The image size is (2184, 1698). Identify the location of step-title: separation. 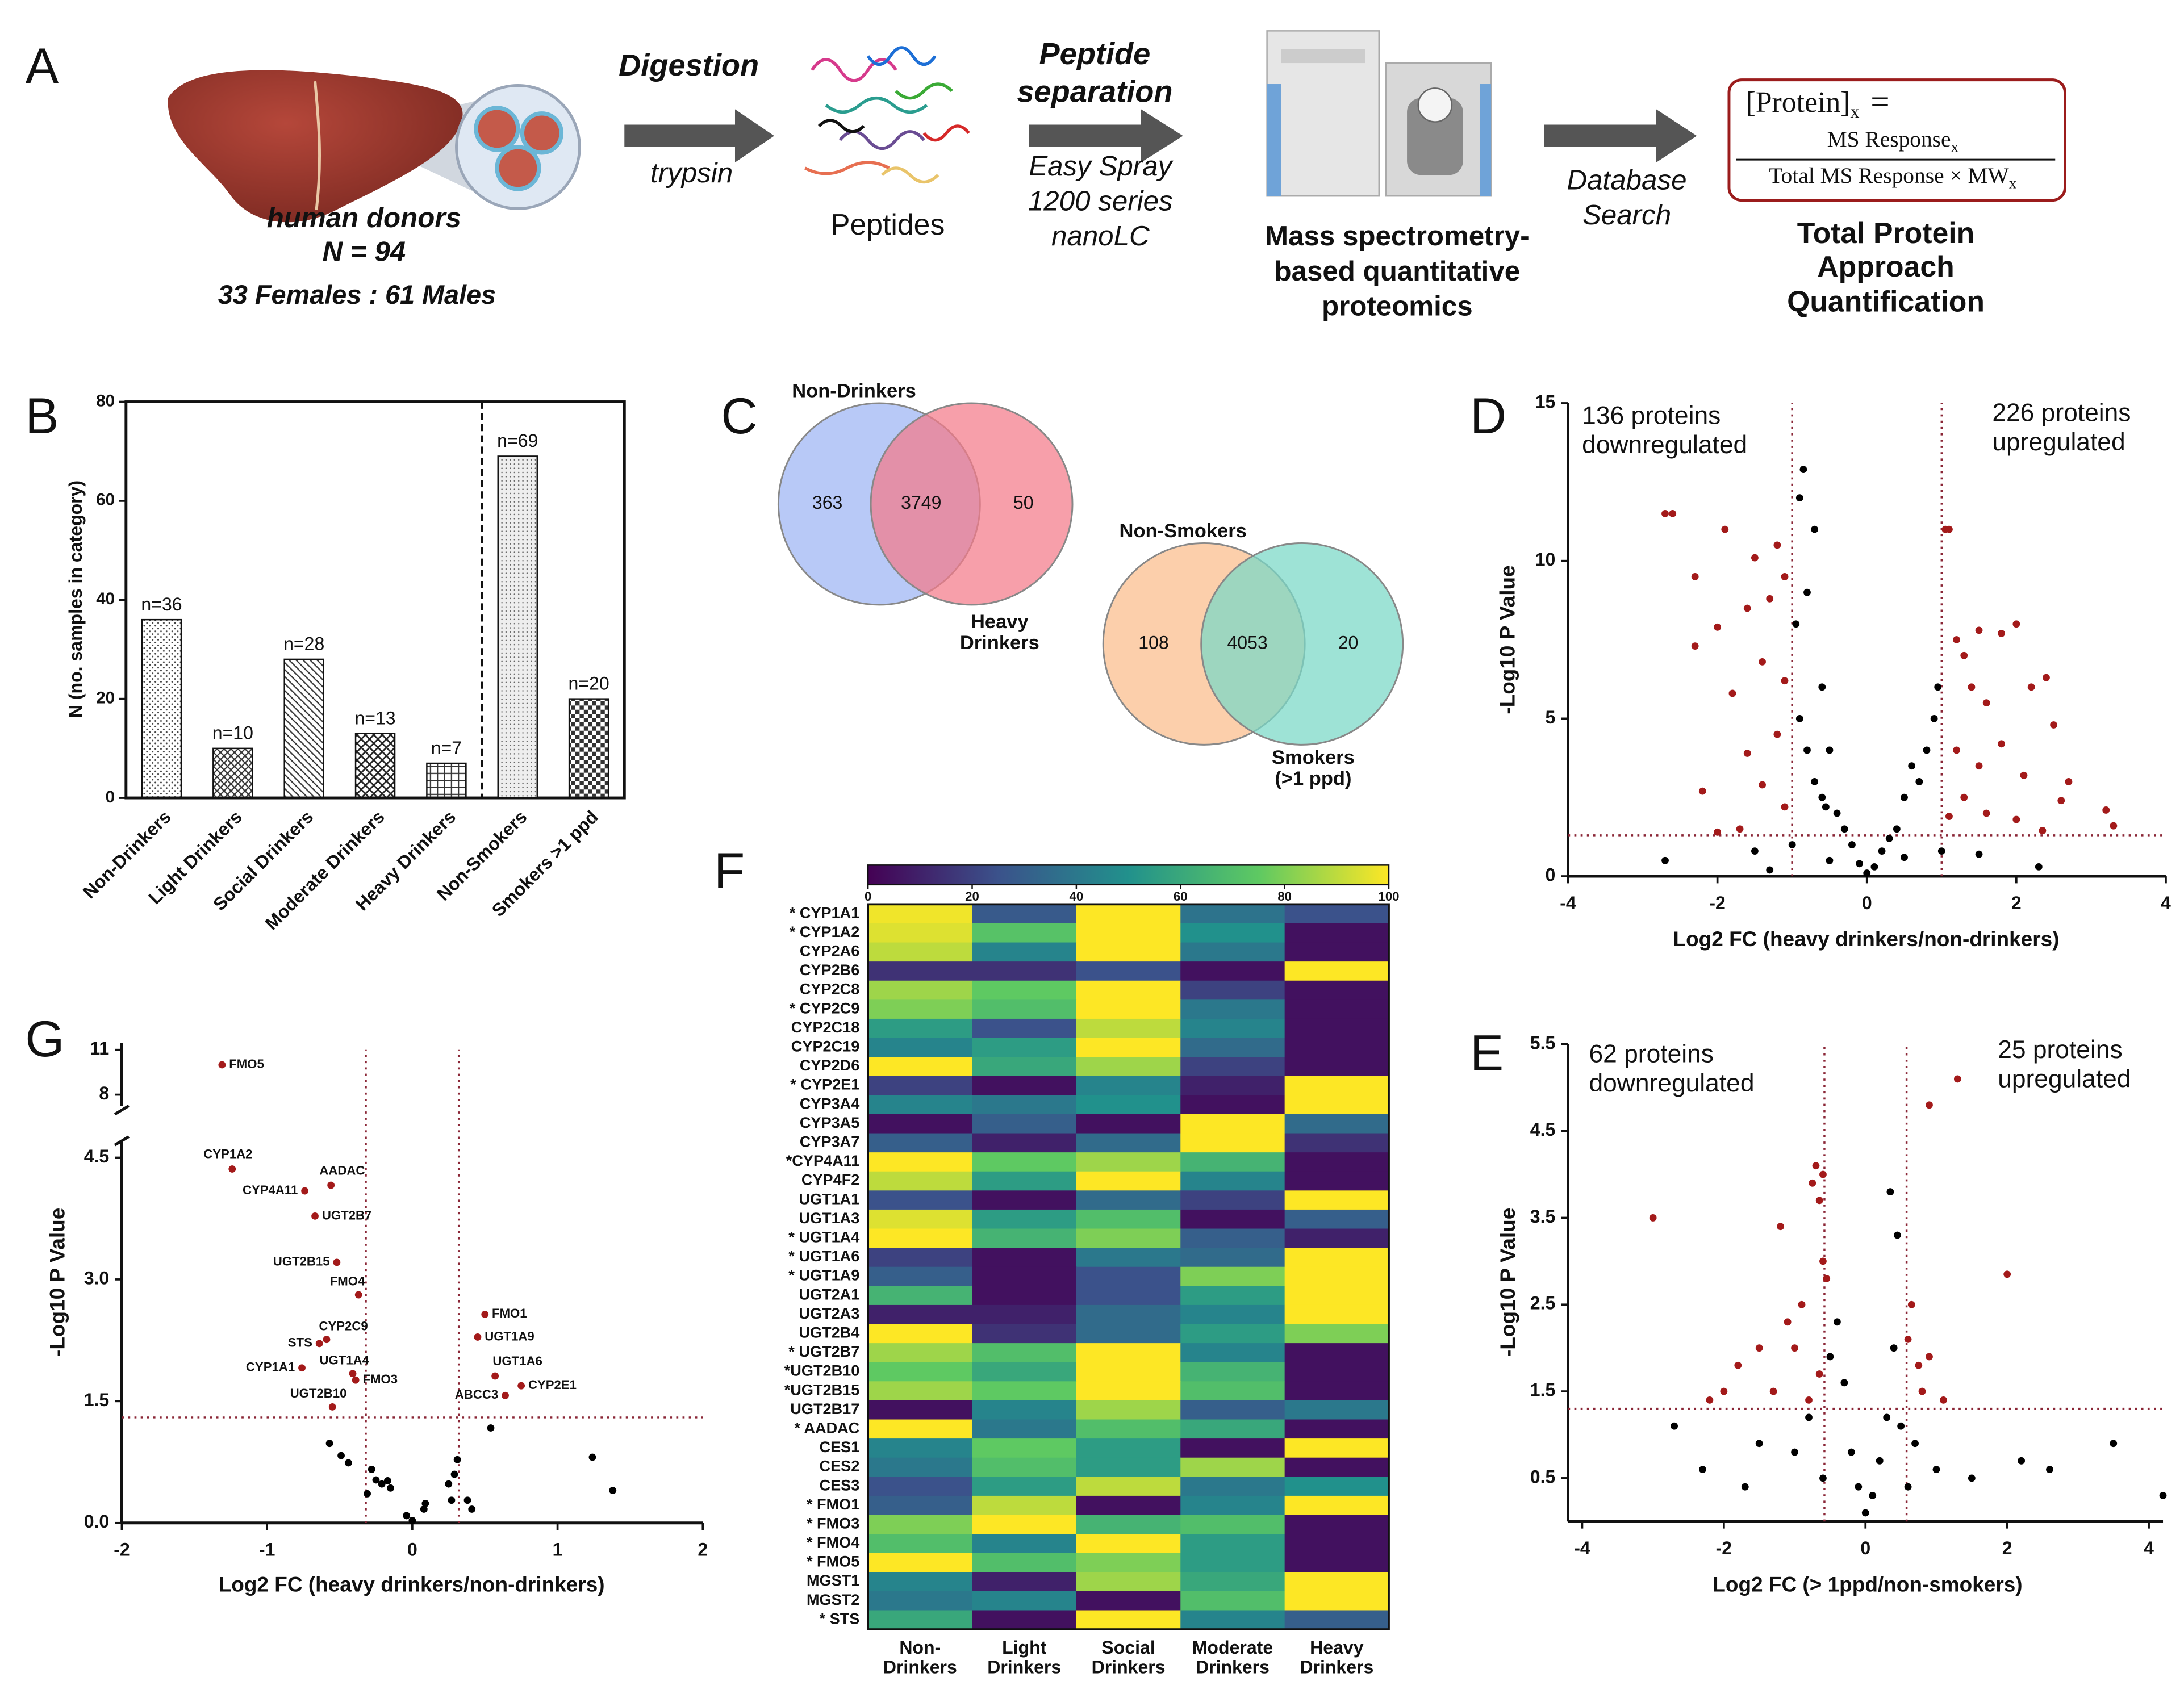
(1094, 92).